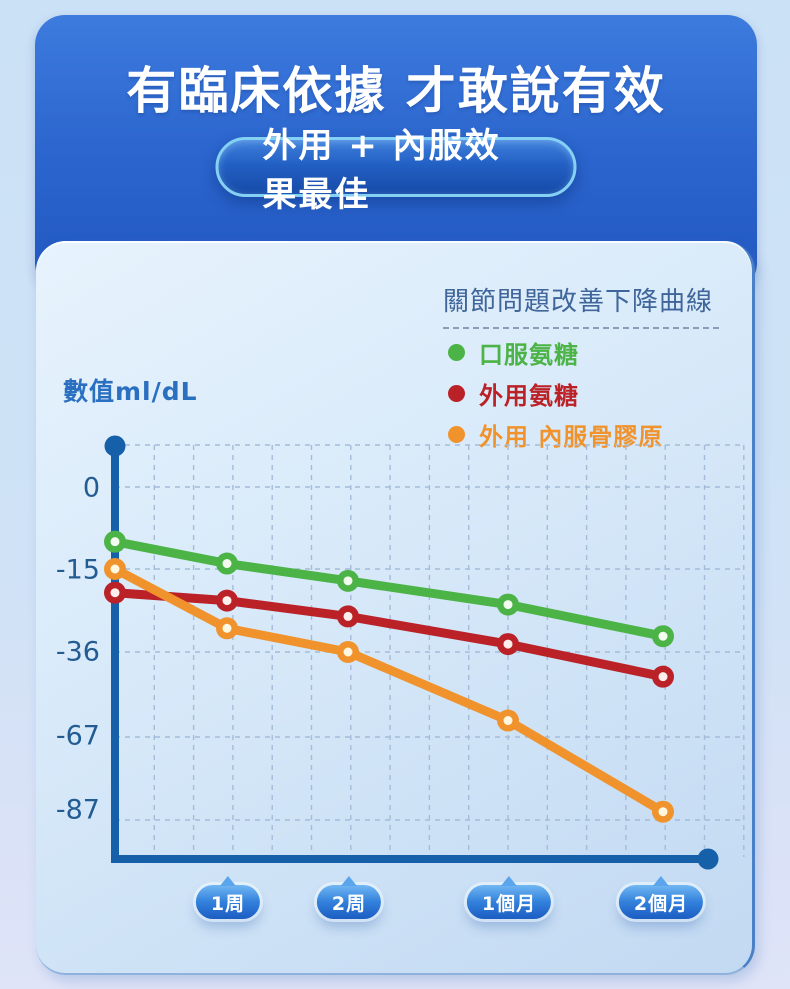 Image resolution: width=790 pixels, height=989 pixels. Describe the element at coordinates (529, 396) in the screenshot. I see `legend-label: 外用氨糖` at that location.